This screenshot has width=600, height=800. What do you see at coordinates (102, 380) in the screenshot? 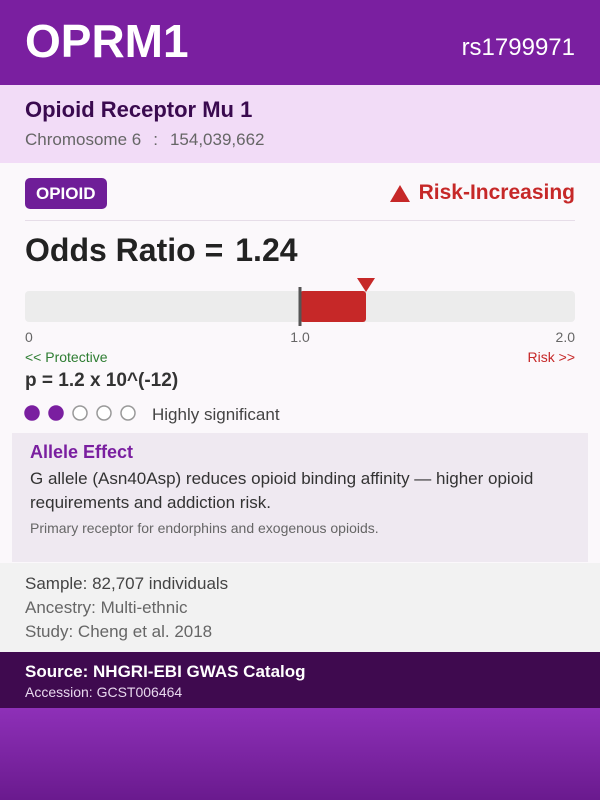
I see `p-value: p = 1.2 x 10^(-12)` at bounding box center [102, 380].